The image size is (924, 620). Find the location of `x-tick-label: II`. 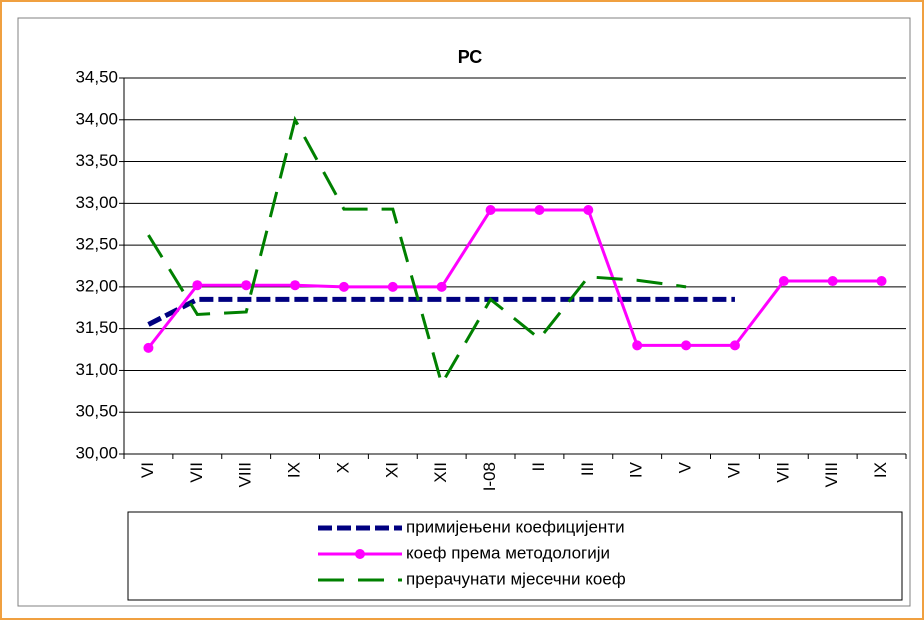

x-tick-label: II is located at coordinates (538, 466).